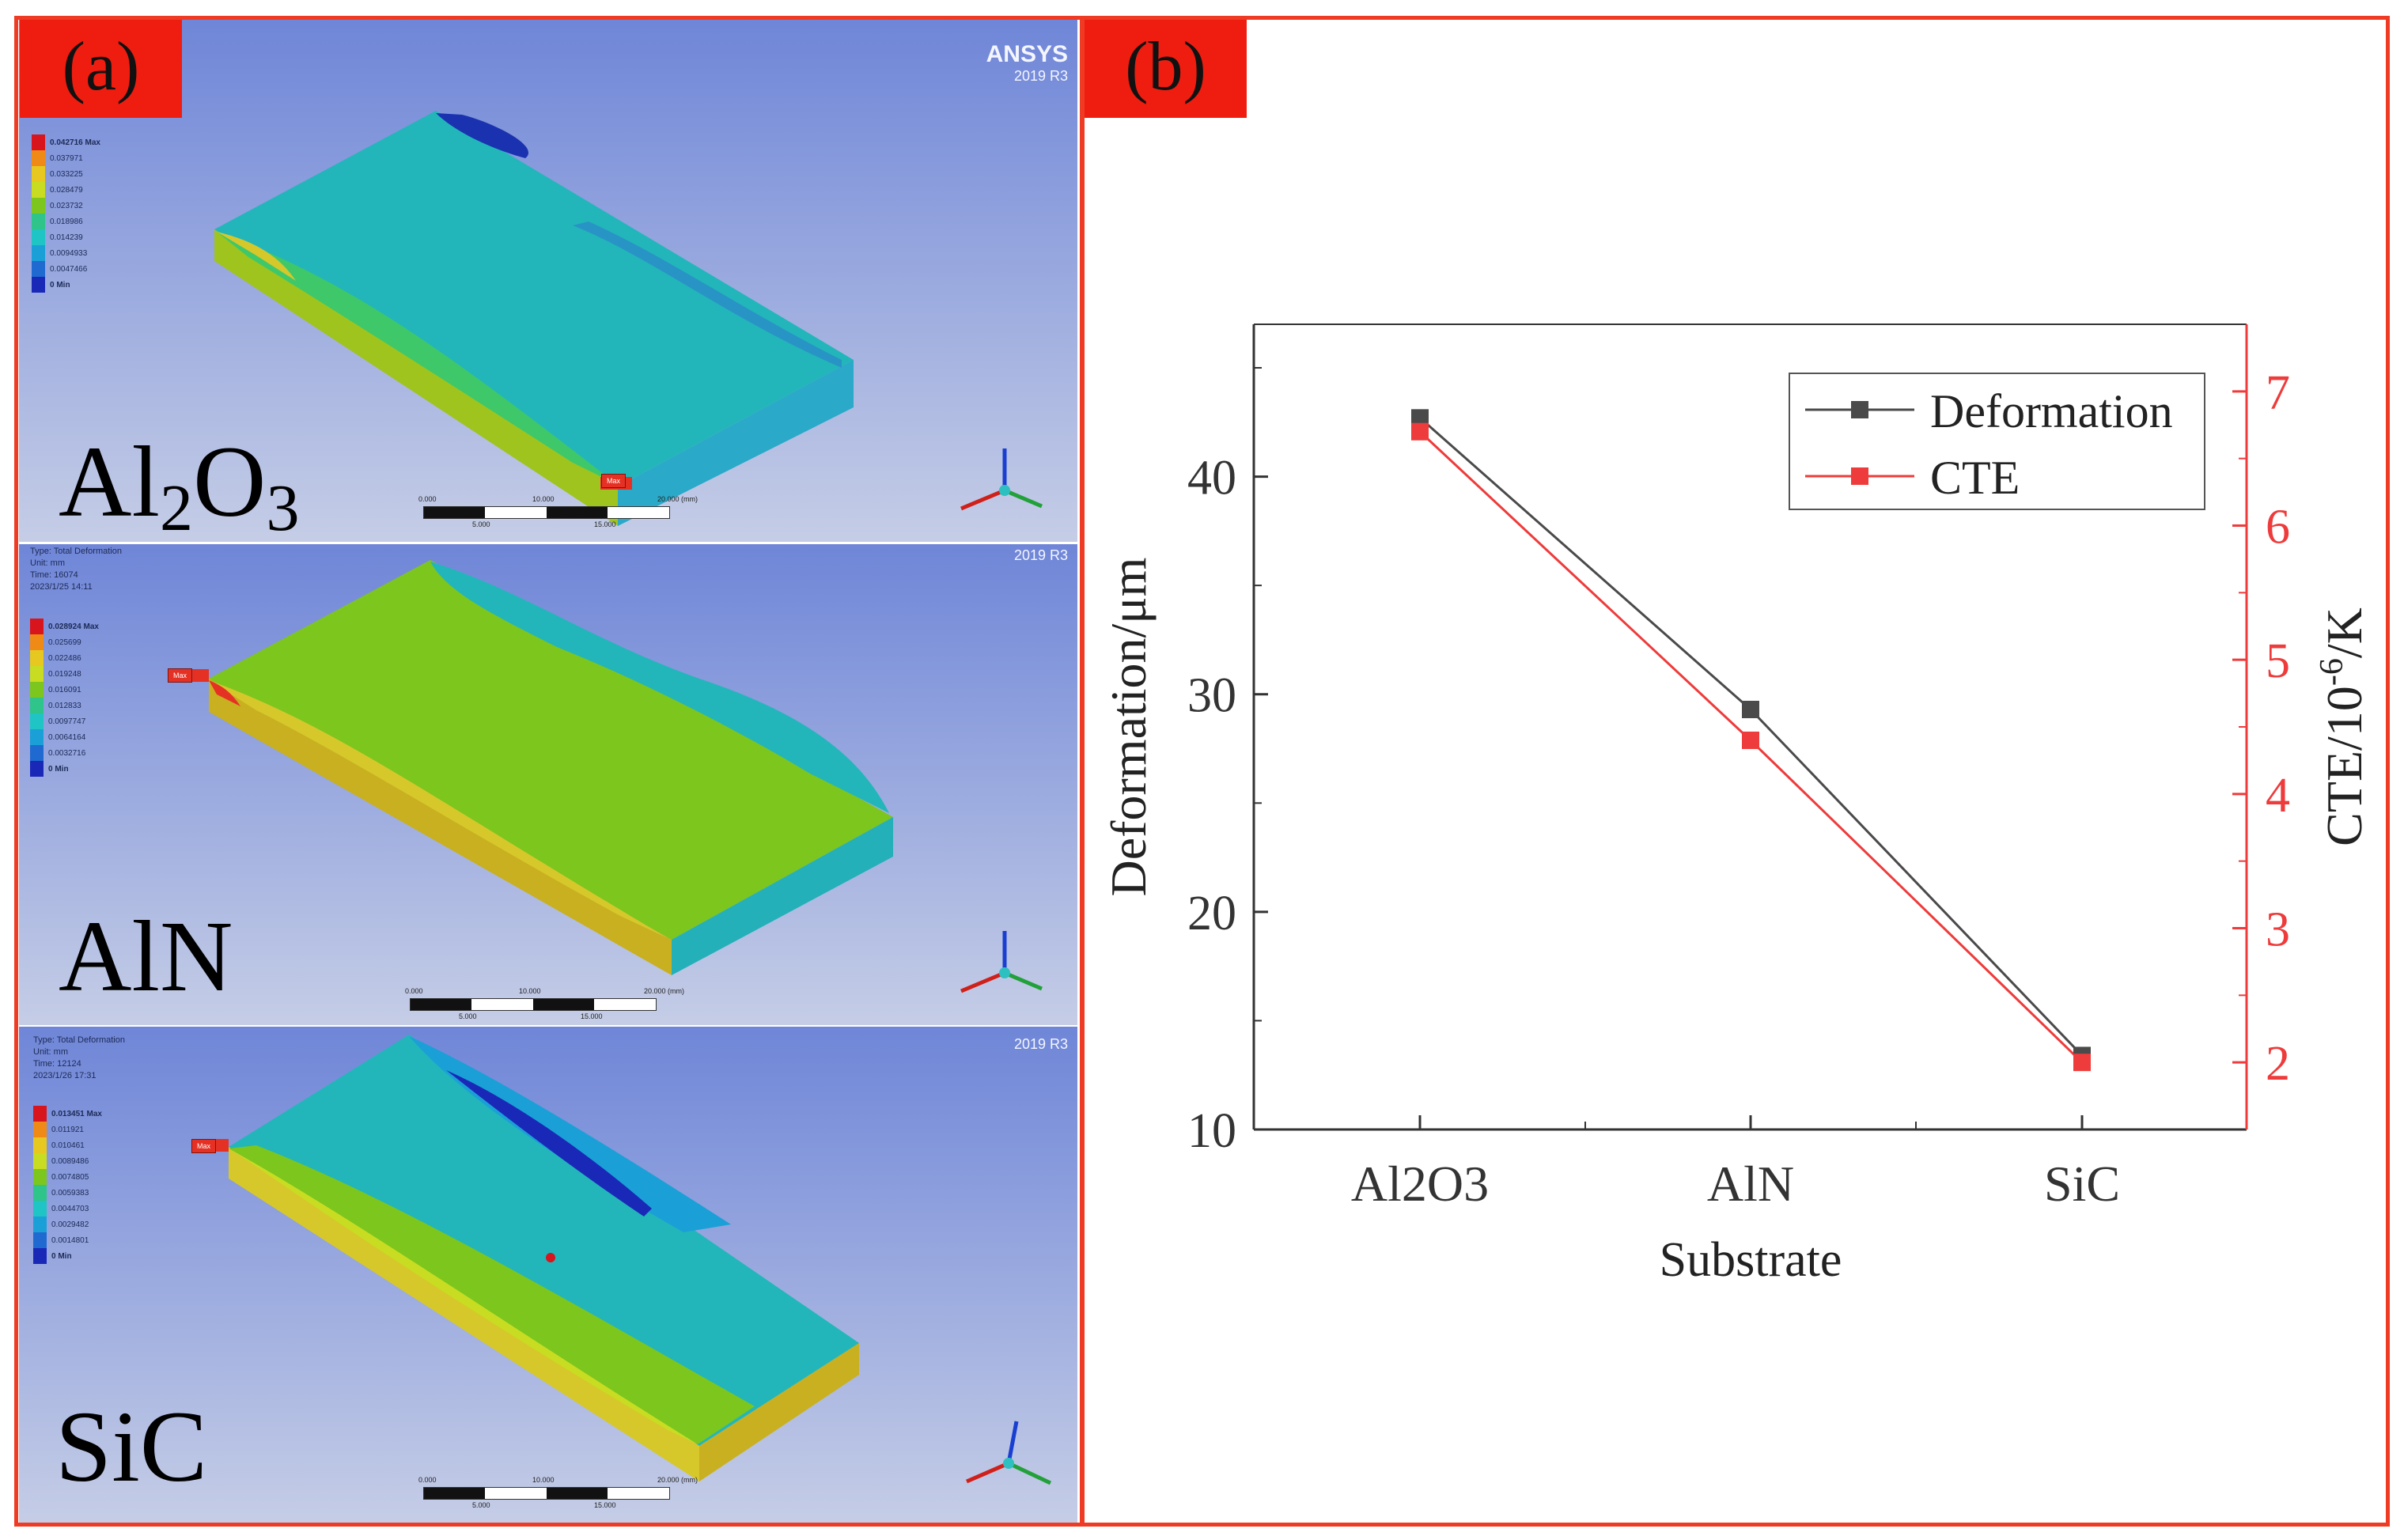 This screenshot has width=2404, height=1540. Describe the element at coordinates (67, 753) in the screenshot. I see `legend-value: 0.0032716` at that location.